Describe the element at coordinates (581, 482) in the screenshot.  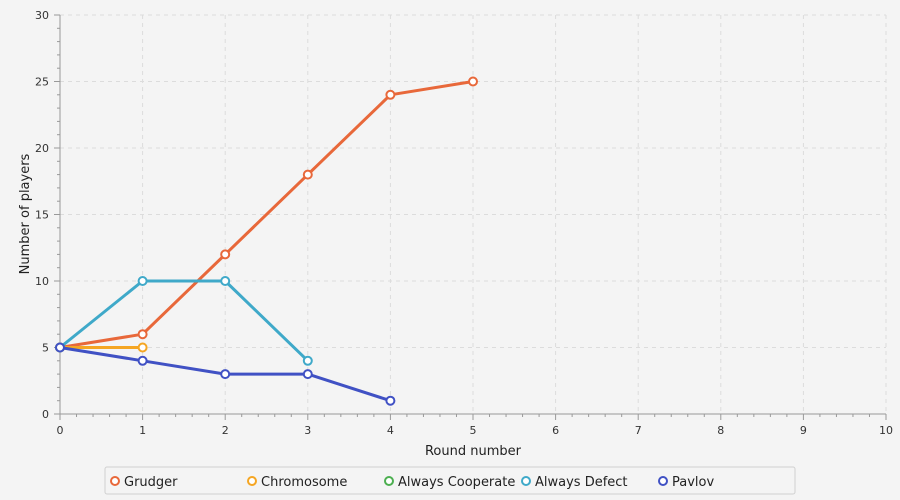
I see `legend-entry: Always Defect` at that location.